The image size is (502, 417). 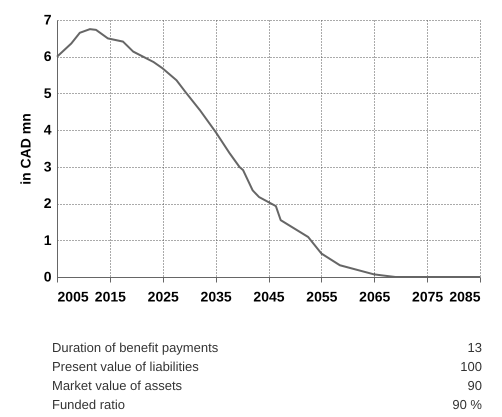 I want to click on x-tick-label: 2085, so click(x=465, y=296).